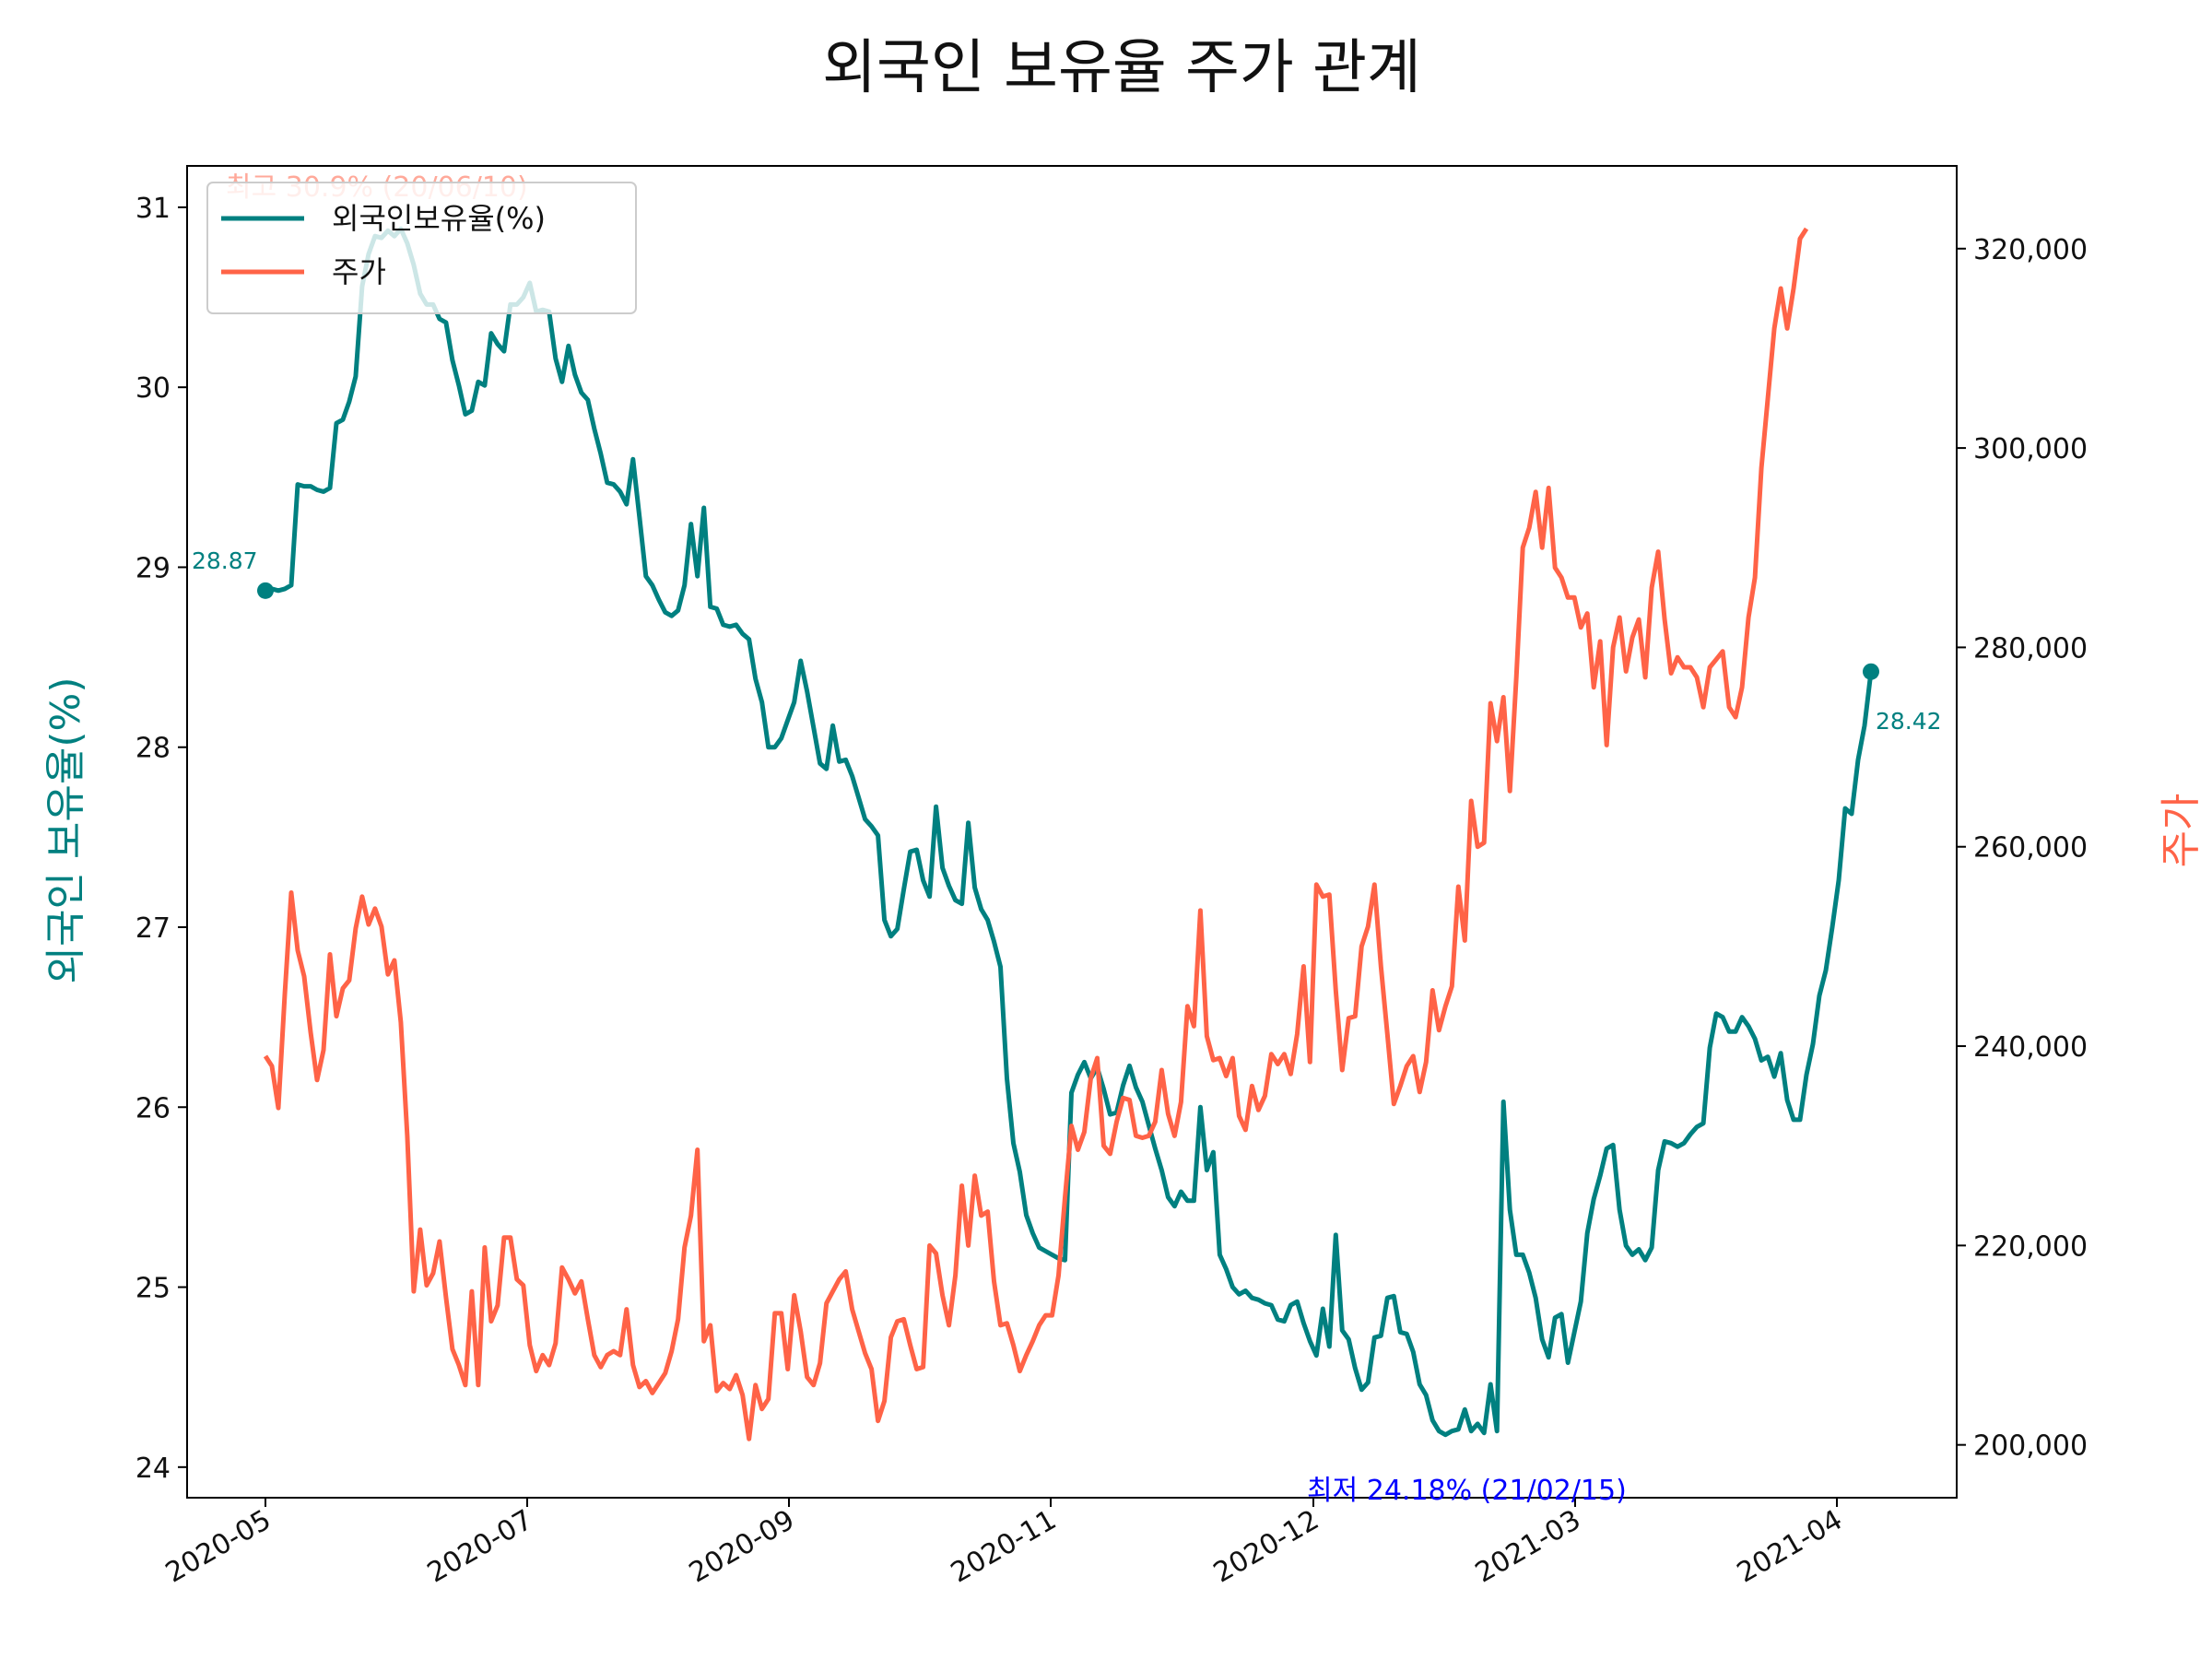 The width and height of the screenshot is (2212, 1659). Describe the element at coordinates (153, 1469) in the screenshot. I see `y-left-tick-label: 24` at that location.